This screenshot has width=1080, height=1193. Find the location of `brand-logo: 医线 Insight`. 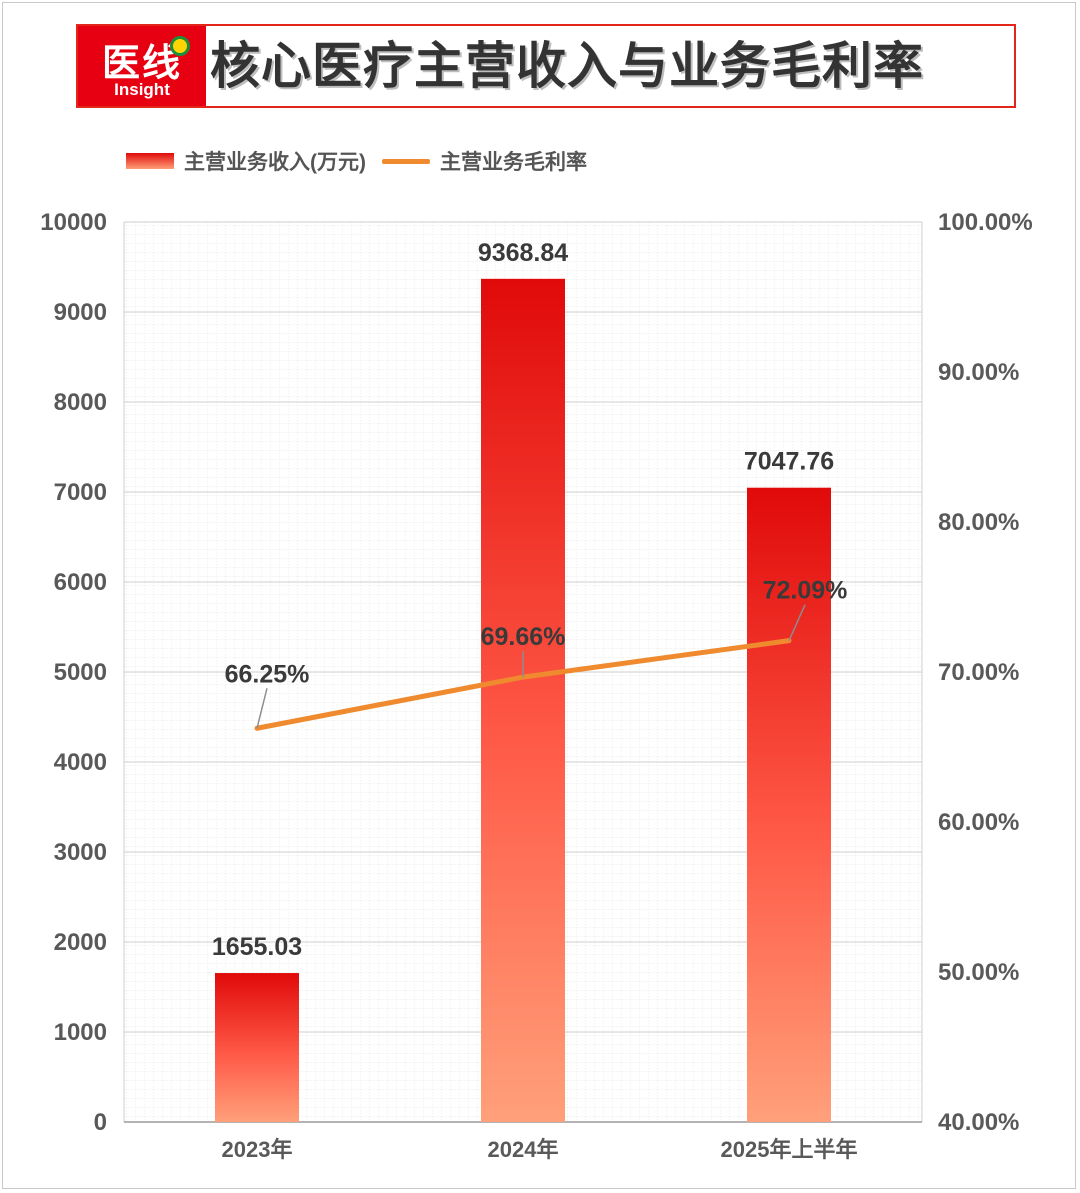

brand-logo: 医线 Insight is located at coordinates (142, 66).